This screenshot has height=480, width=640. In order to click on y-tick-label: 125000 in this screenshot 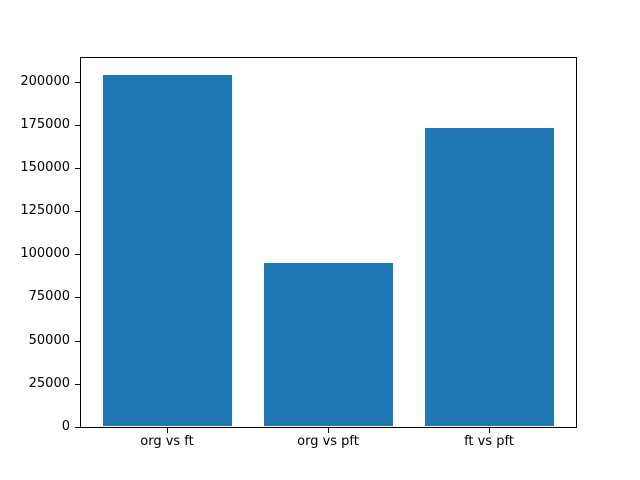, I will do `click(45, 210)`.